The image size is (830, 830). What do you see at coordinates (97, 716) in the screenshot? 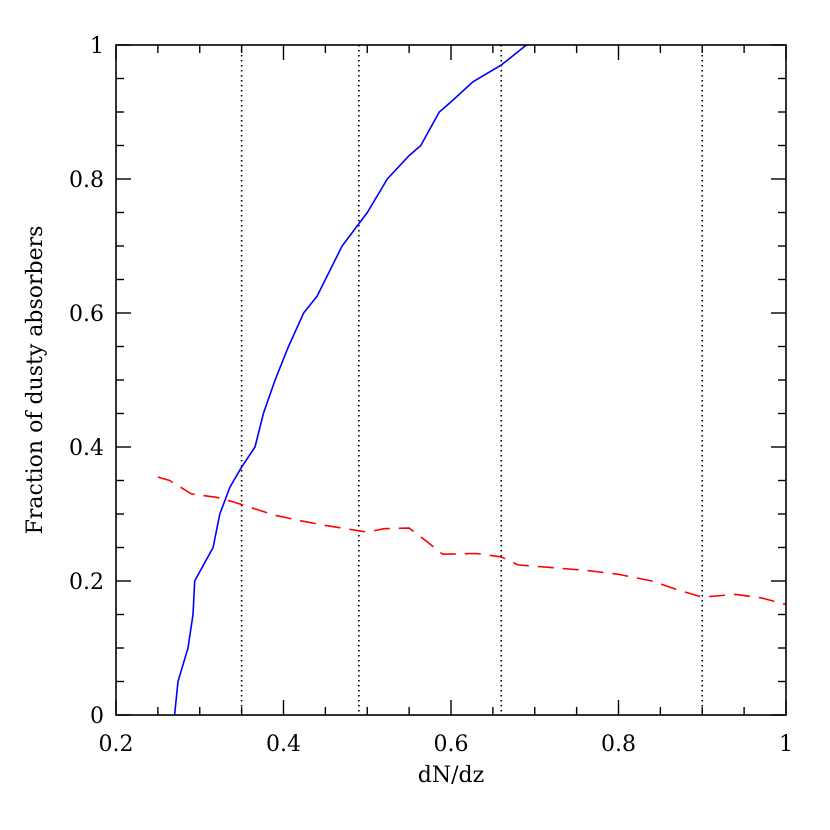
I see `y-tick-label: 0` at bounding box center [97, 716].